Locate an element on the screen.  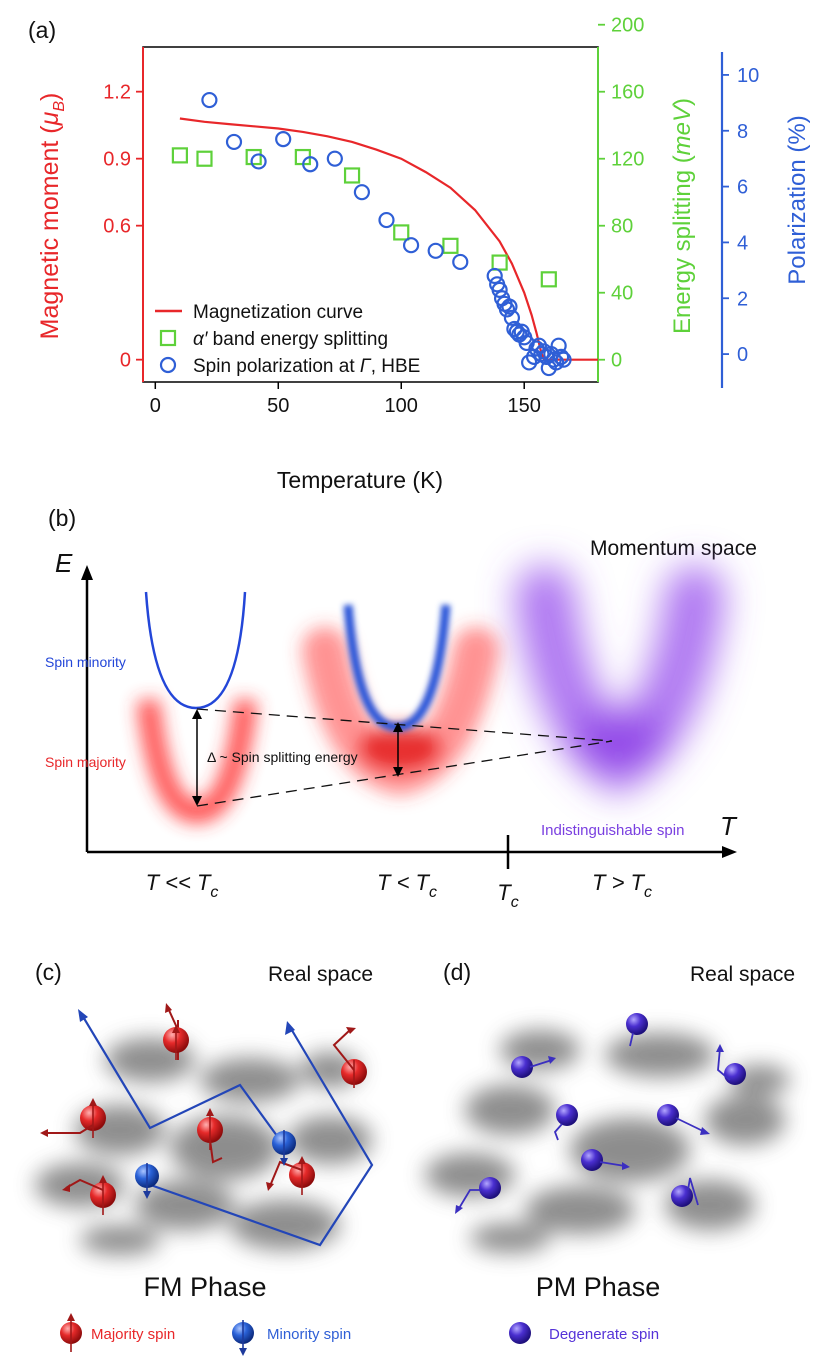
left-tick-label: 0.9 is located at coordinates (117, 160).